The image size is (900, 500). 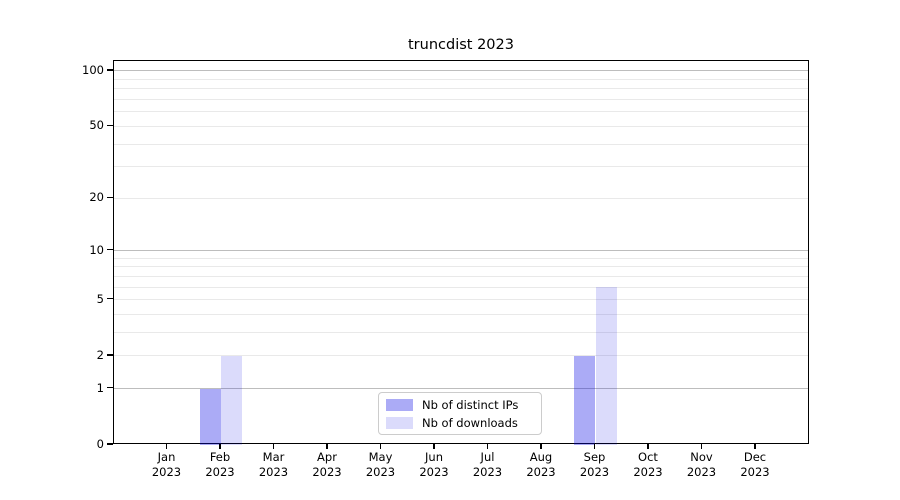 I want to click on y-tick-label: 1, so click(x=100, y=387).